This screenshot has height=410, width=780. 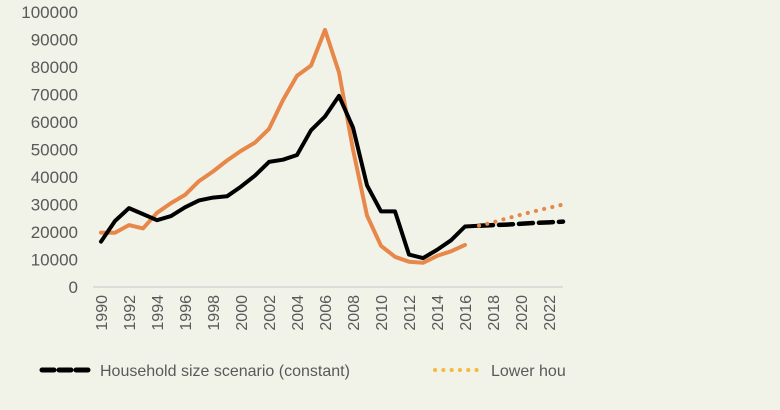 What do you see at coordinates (298, 313) in the screenshot?
I see `x-tick-label: 2004` at bounding box center [298, 313].